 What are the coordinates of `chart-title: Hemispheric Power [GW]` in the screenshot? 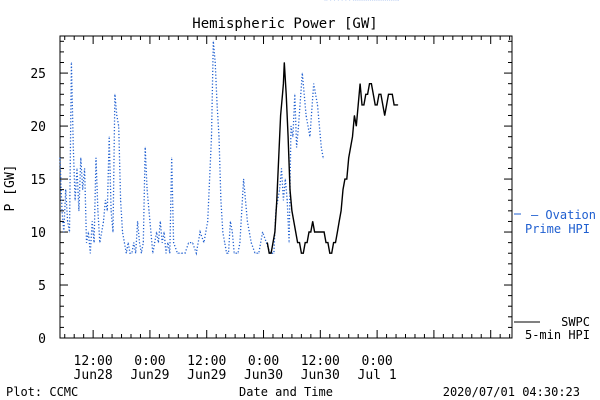 It's located at (284, 24).